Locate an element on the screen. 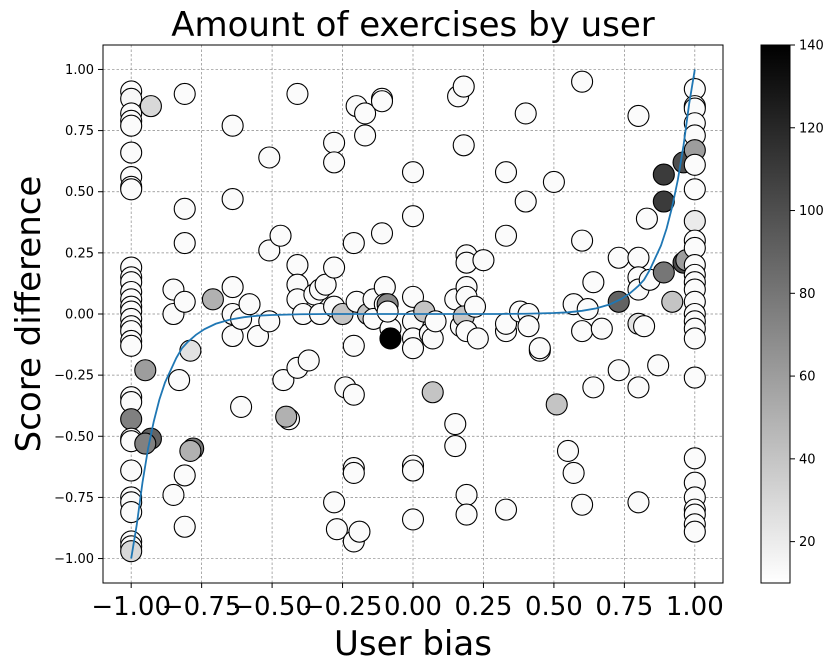 The width and height of the screenshot is (833, 671). y-tick-label: 0.75 is located at coordinates (79, 131).